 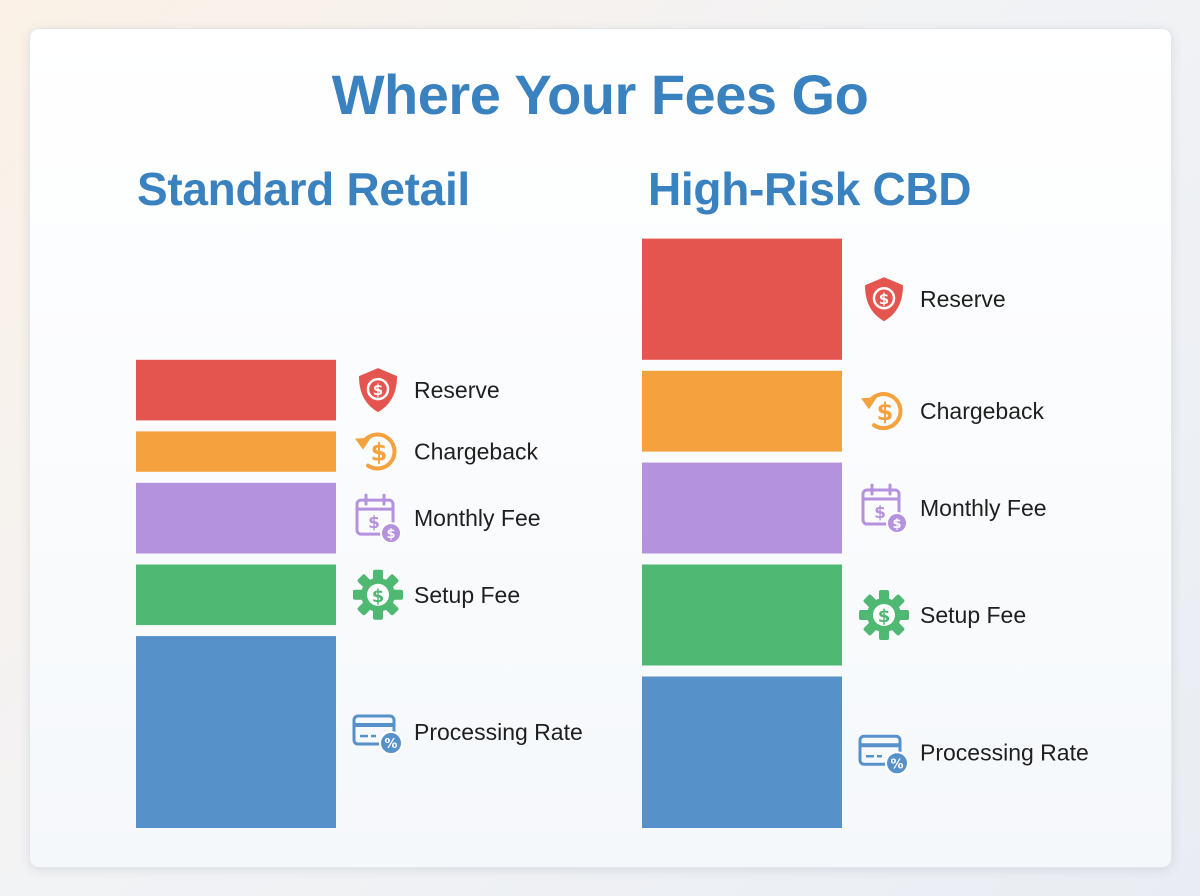 I want to click on panel-title-standard-retail: Standard Retail, so click(x=303, y=189).